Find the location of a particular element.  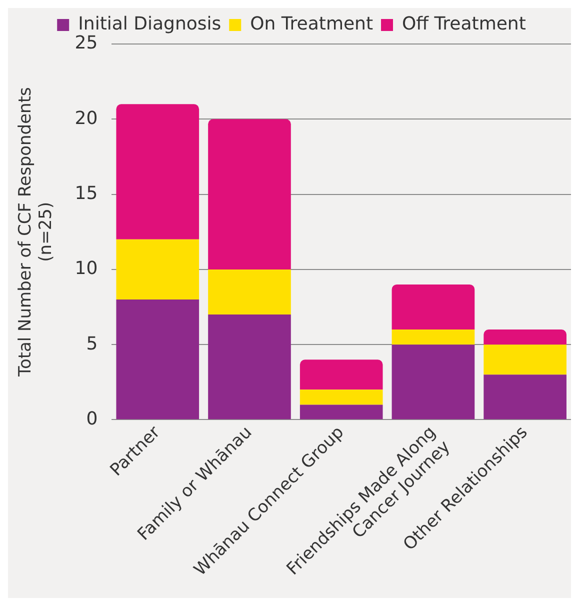

y-axis-title: Total Number of CCF Respondents (n=25) is located at coordinates (36, 232).